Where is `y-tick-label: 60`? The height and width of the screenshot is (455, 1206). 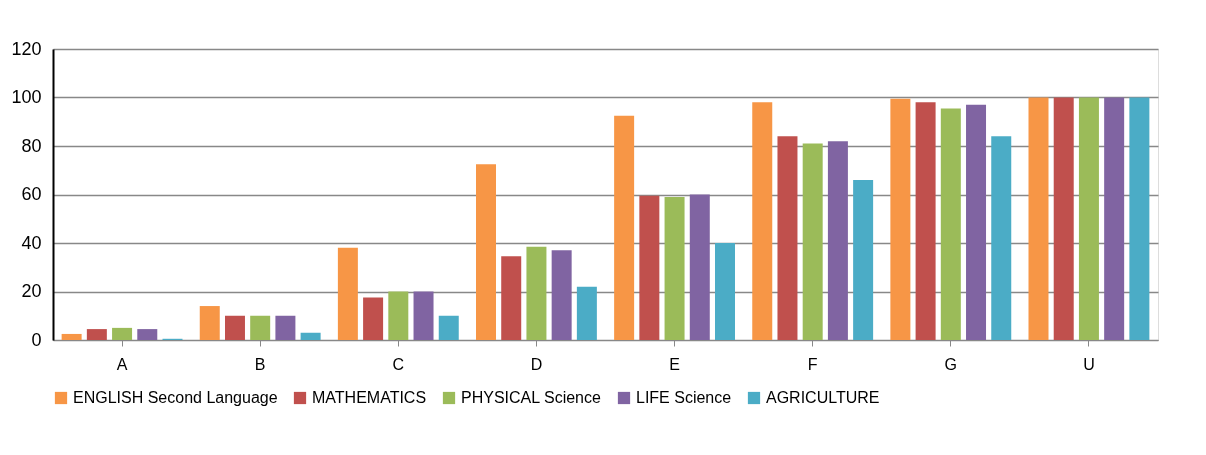 y-tick-label: 60 is located at coordinates (31, 194).